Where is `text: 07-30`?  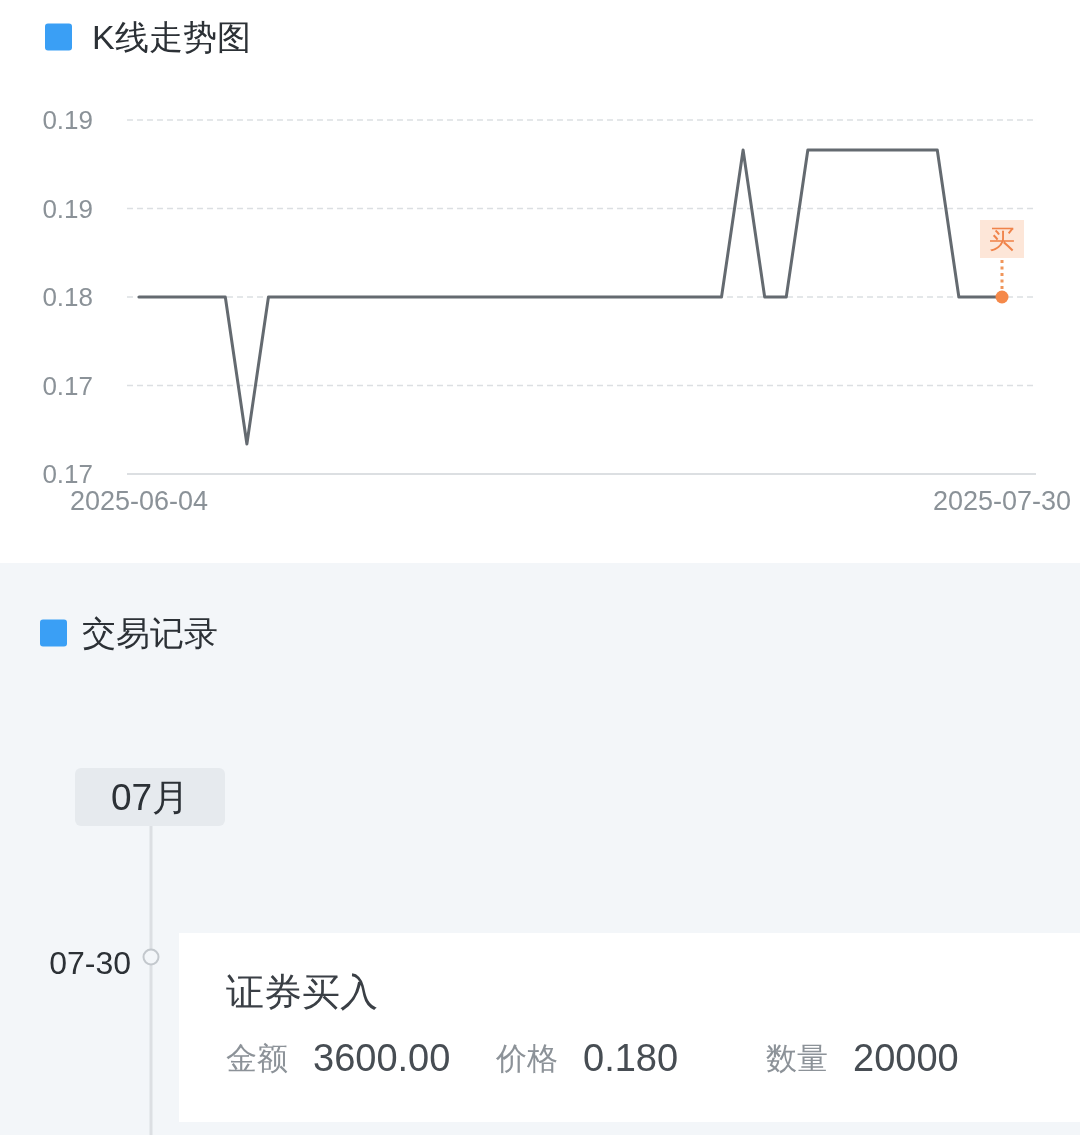 text: 07-30 is located at coordinates (90, 963).